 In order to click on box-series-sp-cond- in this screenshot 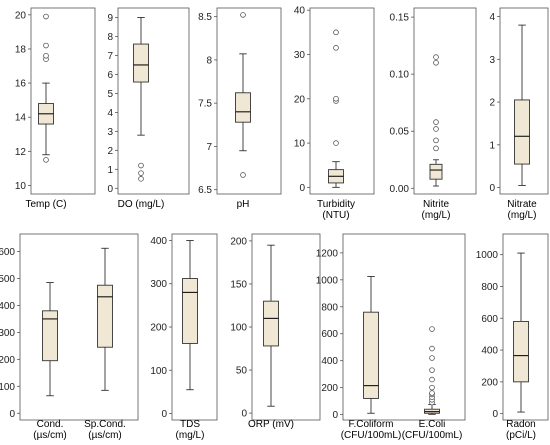, I will do `click(105, 319)`.